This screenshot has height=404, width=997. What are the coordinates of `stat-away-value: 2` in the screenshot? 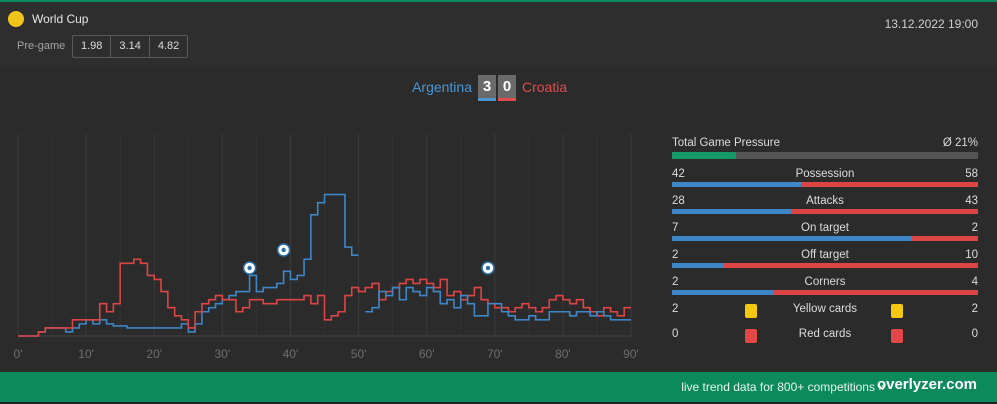 It's located at (974, 228).